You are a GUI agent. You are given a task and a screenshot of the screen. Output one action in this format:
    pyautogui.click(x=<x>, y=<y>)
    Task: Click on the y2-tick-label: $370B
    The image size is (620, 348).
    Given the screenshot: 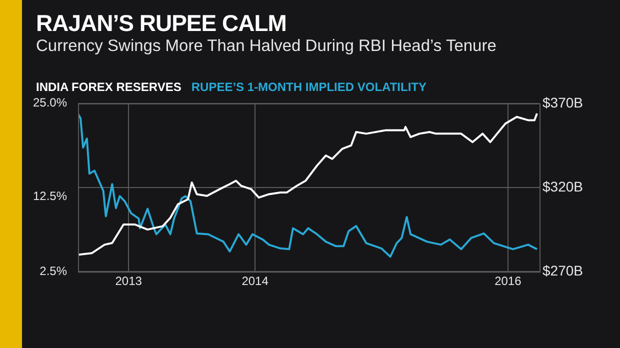 What is the action you would take?
    pyautogui.click(x=562, y=102)
    